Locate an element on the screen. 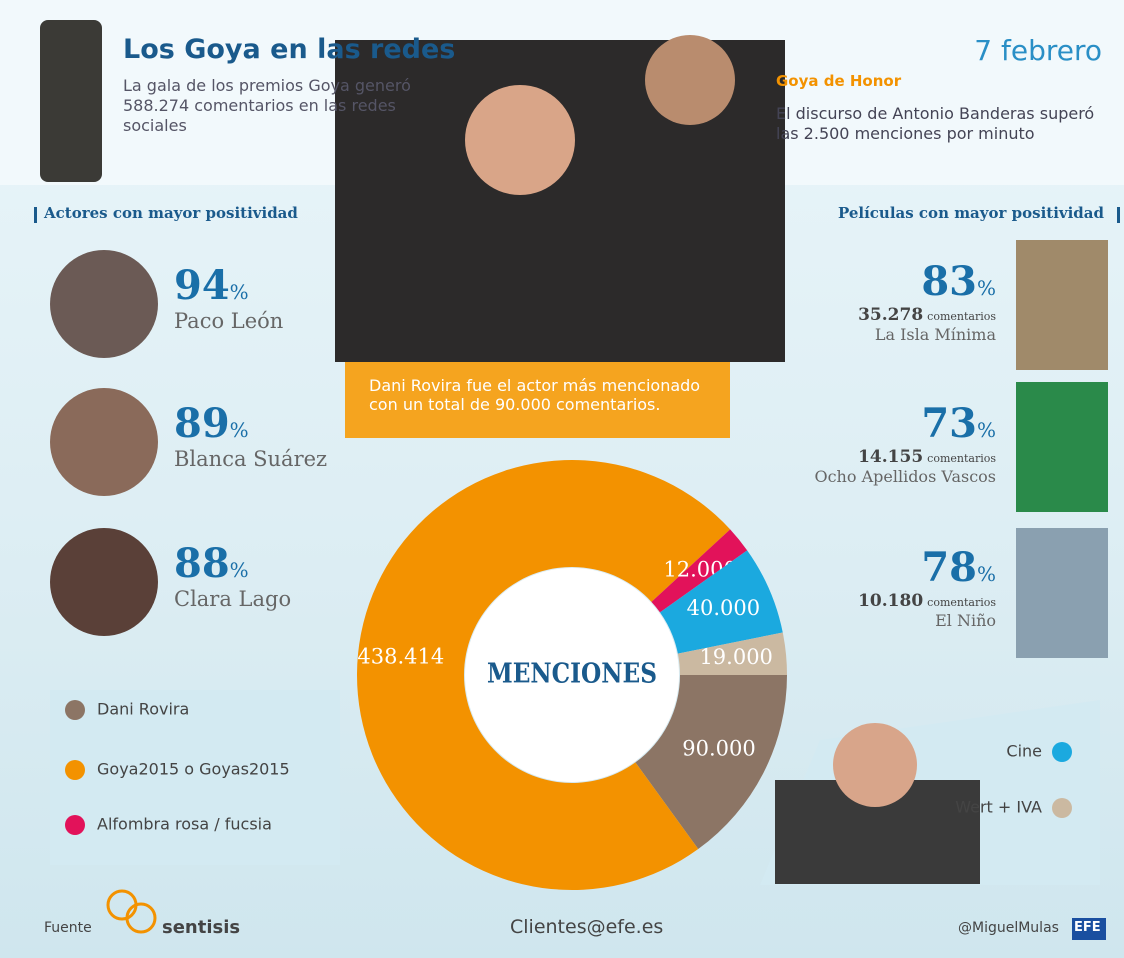  film-comments: 14.155 is located at coordinates (891, 457).